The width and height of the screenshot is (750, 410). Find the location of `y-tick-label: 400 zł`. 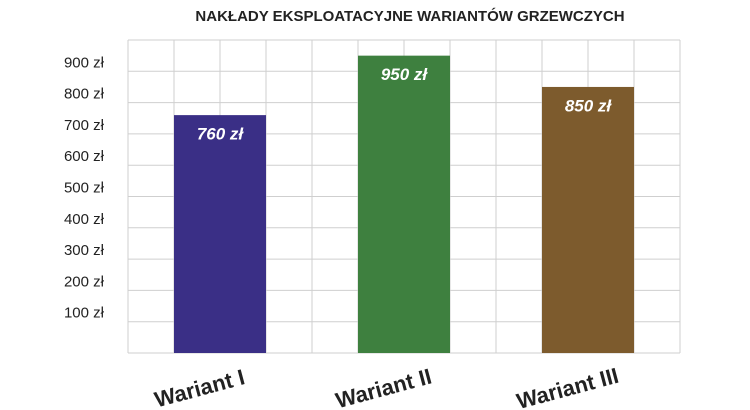

y-tick-label: 400 zł is located at coordinates (84, 219).